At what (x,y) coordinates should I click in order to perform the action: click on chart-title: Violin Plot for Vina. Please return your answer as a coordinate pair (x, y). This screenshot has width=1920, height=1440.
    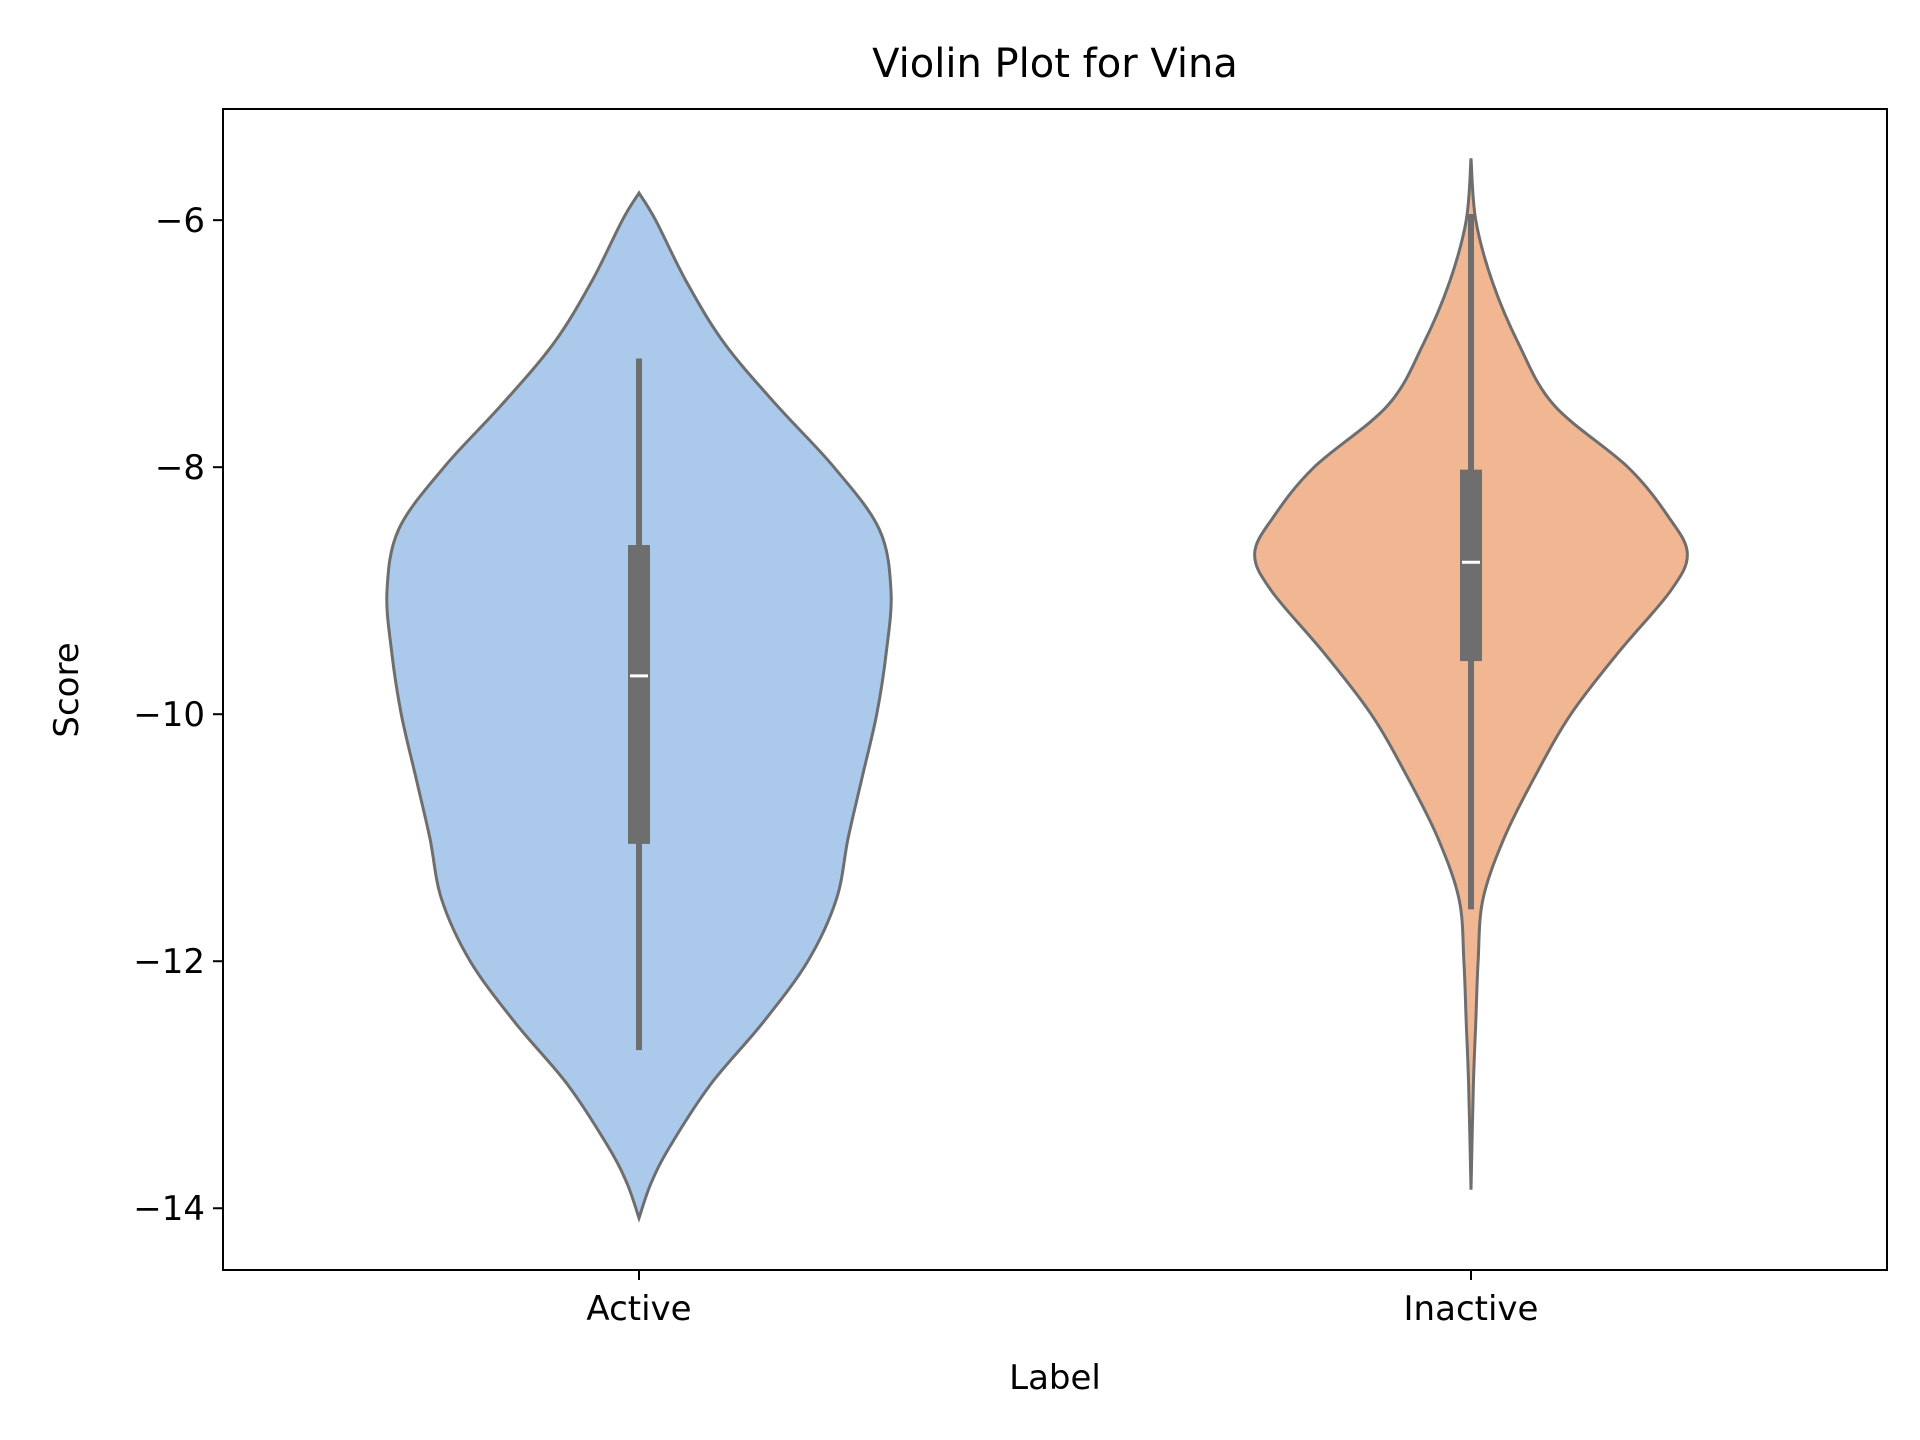
    Looking at the image, I should click on (1055, 64).